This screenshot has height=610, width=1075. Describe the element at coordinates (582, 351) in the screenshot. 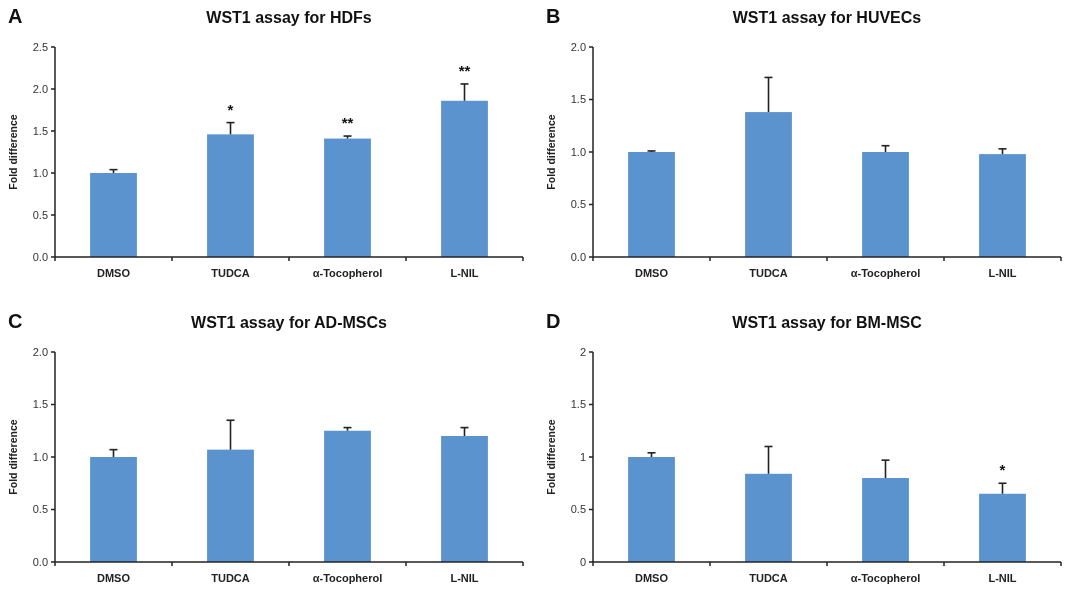

I see `y-tick-label: 2` at that location.